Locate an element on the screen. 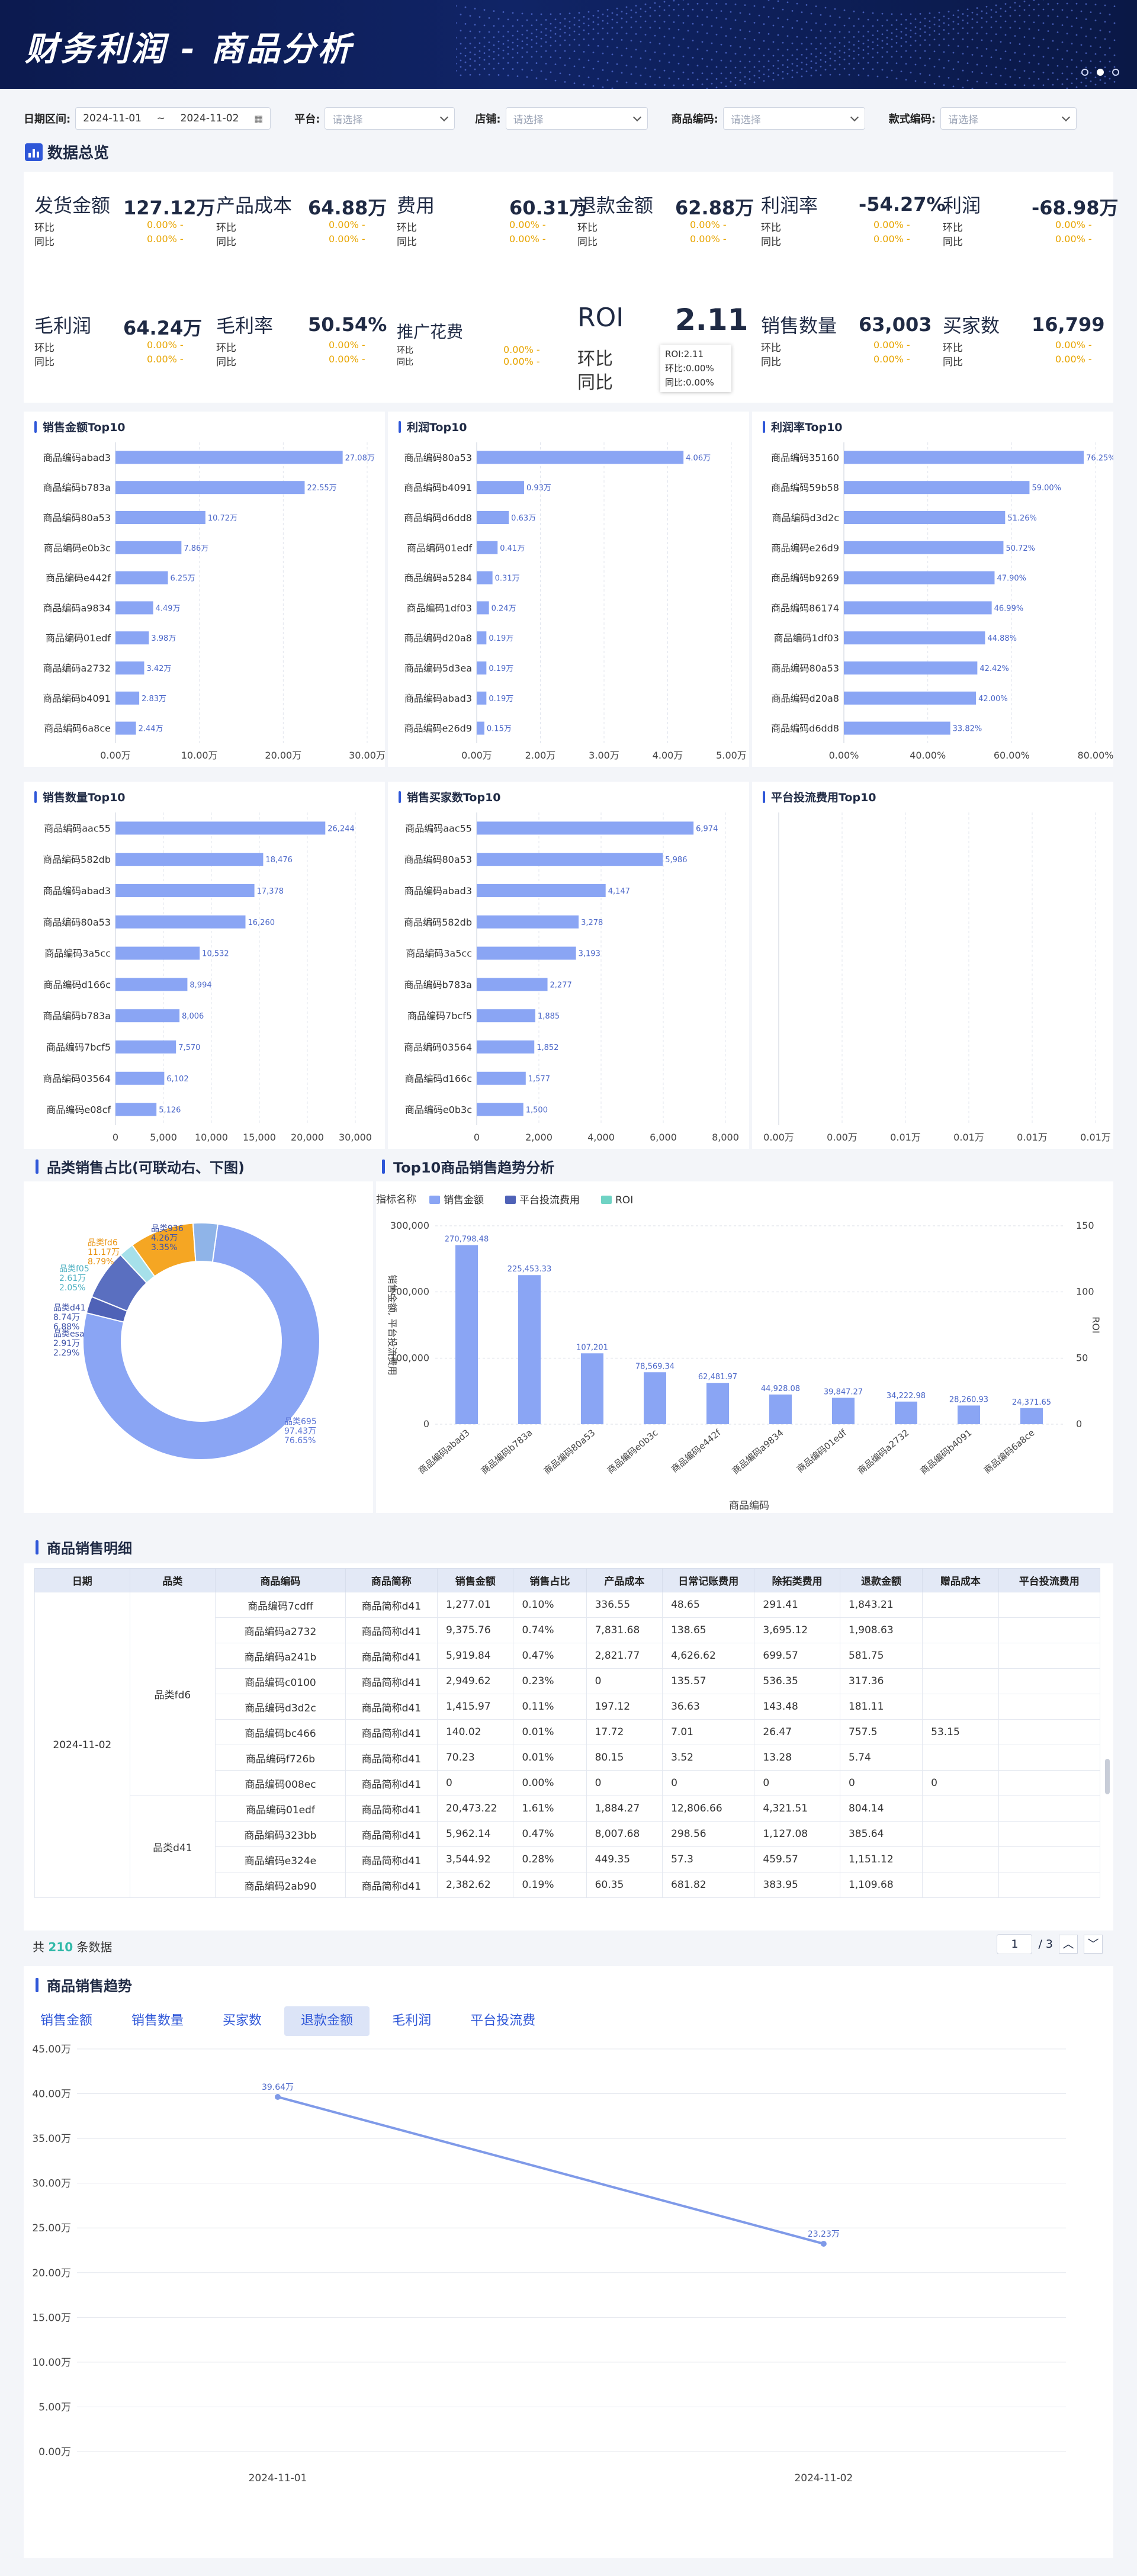 The height and width of the screenshot is (2576, 1137). product-code-select: 请选择 is located at coordinates (793, 118).